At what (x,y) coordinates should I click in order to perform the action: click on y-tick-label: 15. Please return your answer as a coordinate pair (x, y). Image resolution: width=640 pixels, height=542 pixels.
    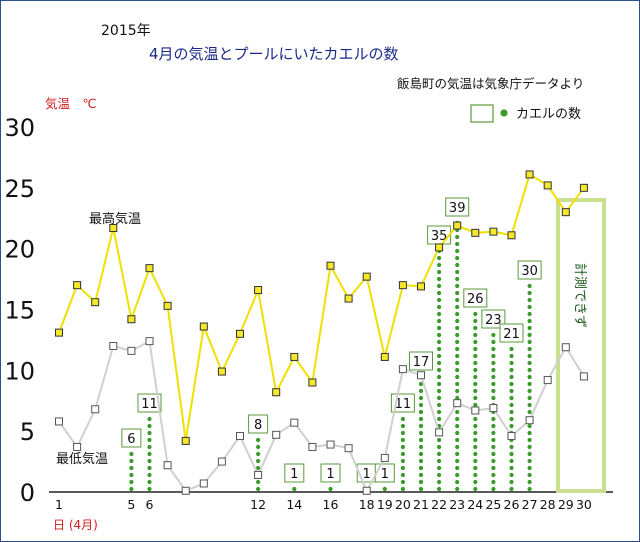
    Looking at the image, I should click on (19, 311).